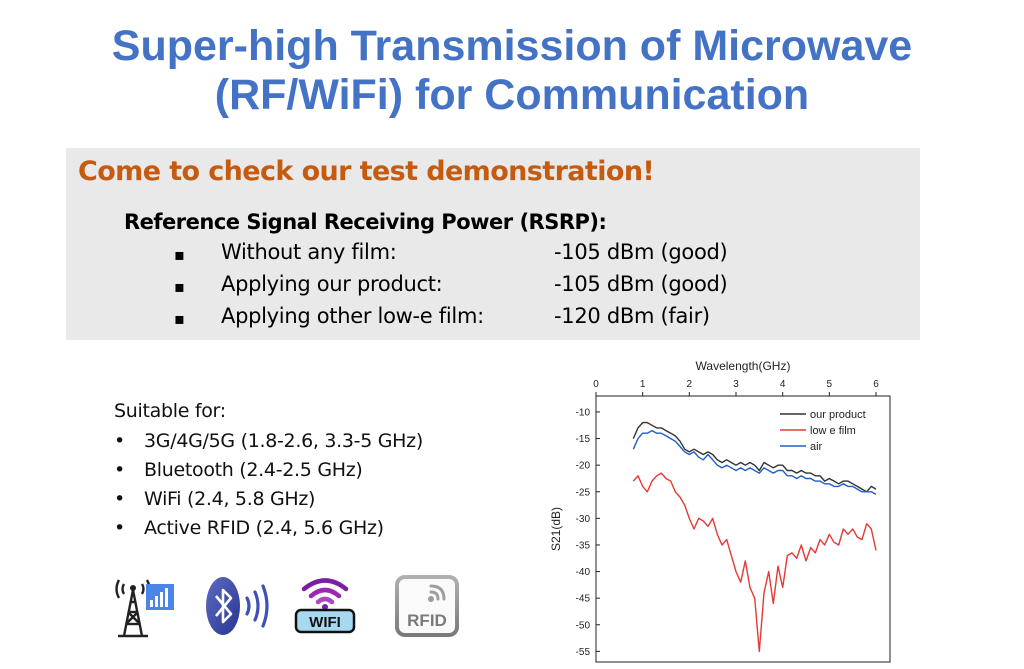 Image resolution: width=1024 pixels, height=669 pixels. I want to click on suitable-item: • Bluetooth (2.4-2.5 GHz), so click(238, 470).